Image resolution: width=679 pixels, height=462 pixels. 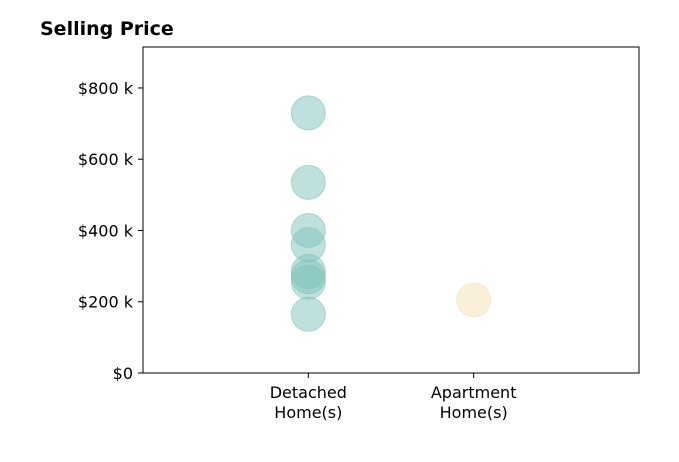 I want to click on chart-title: Selling Price, so click(x=107, y=29).